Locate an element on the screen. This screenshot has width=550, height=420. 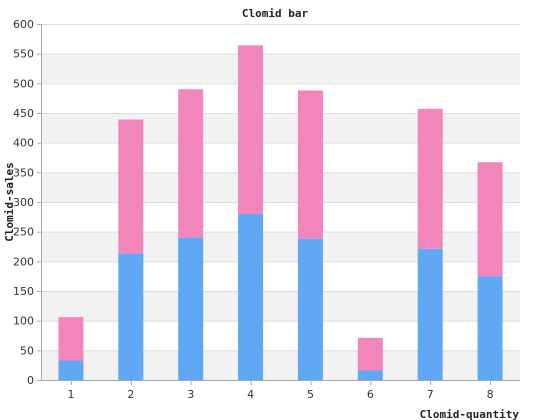
x-axis-label: Clomid-quantity is located at coordinates (470, 414).